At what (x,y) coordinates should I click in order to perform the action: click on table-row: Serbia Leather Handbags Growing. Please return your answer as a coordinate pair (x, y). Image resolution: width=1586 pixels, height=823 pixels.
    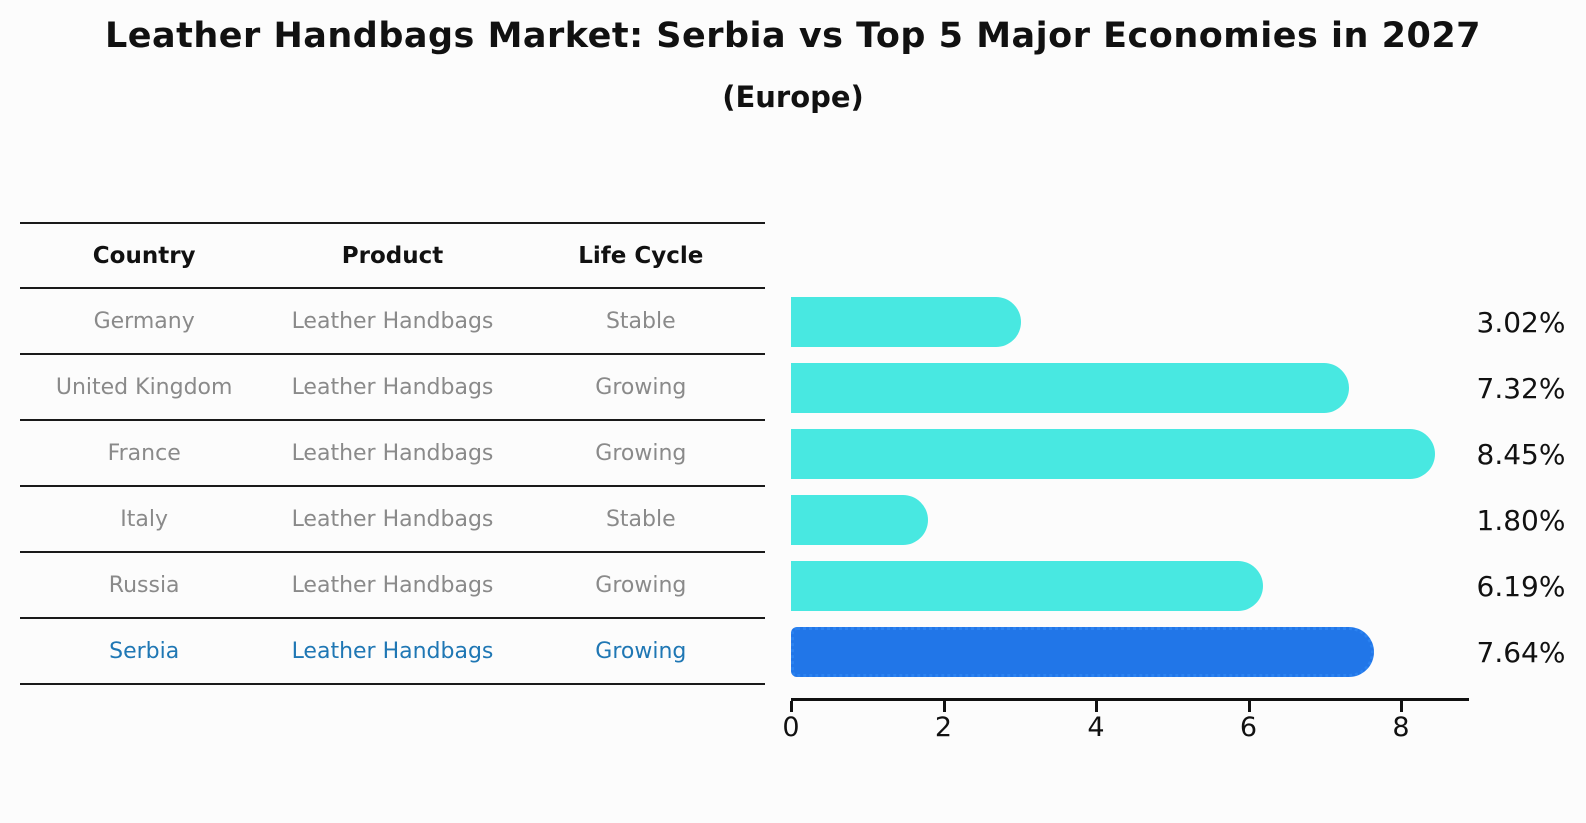
    Looking at the image, I should click on (392, 652).